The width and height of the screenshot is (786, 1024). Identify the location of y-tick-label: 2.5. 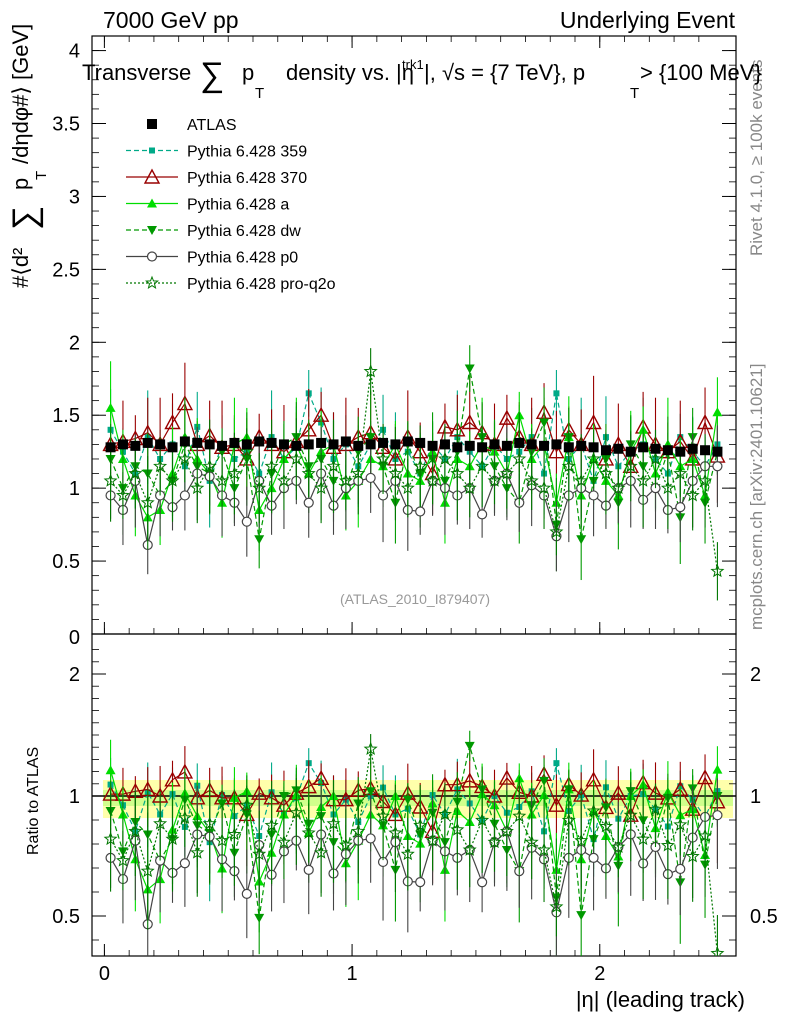
(66, 270).